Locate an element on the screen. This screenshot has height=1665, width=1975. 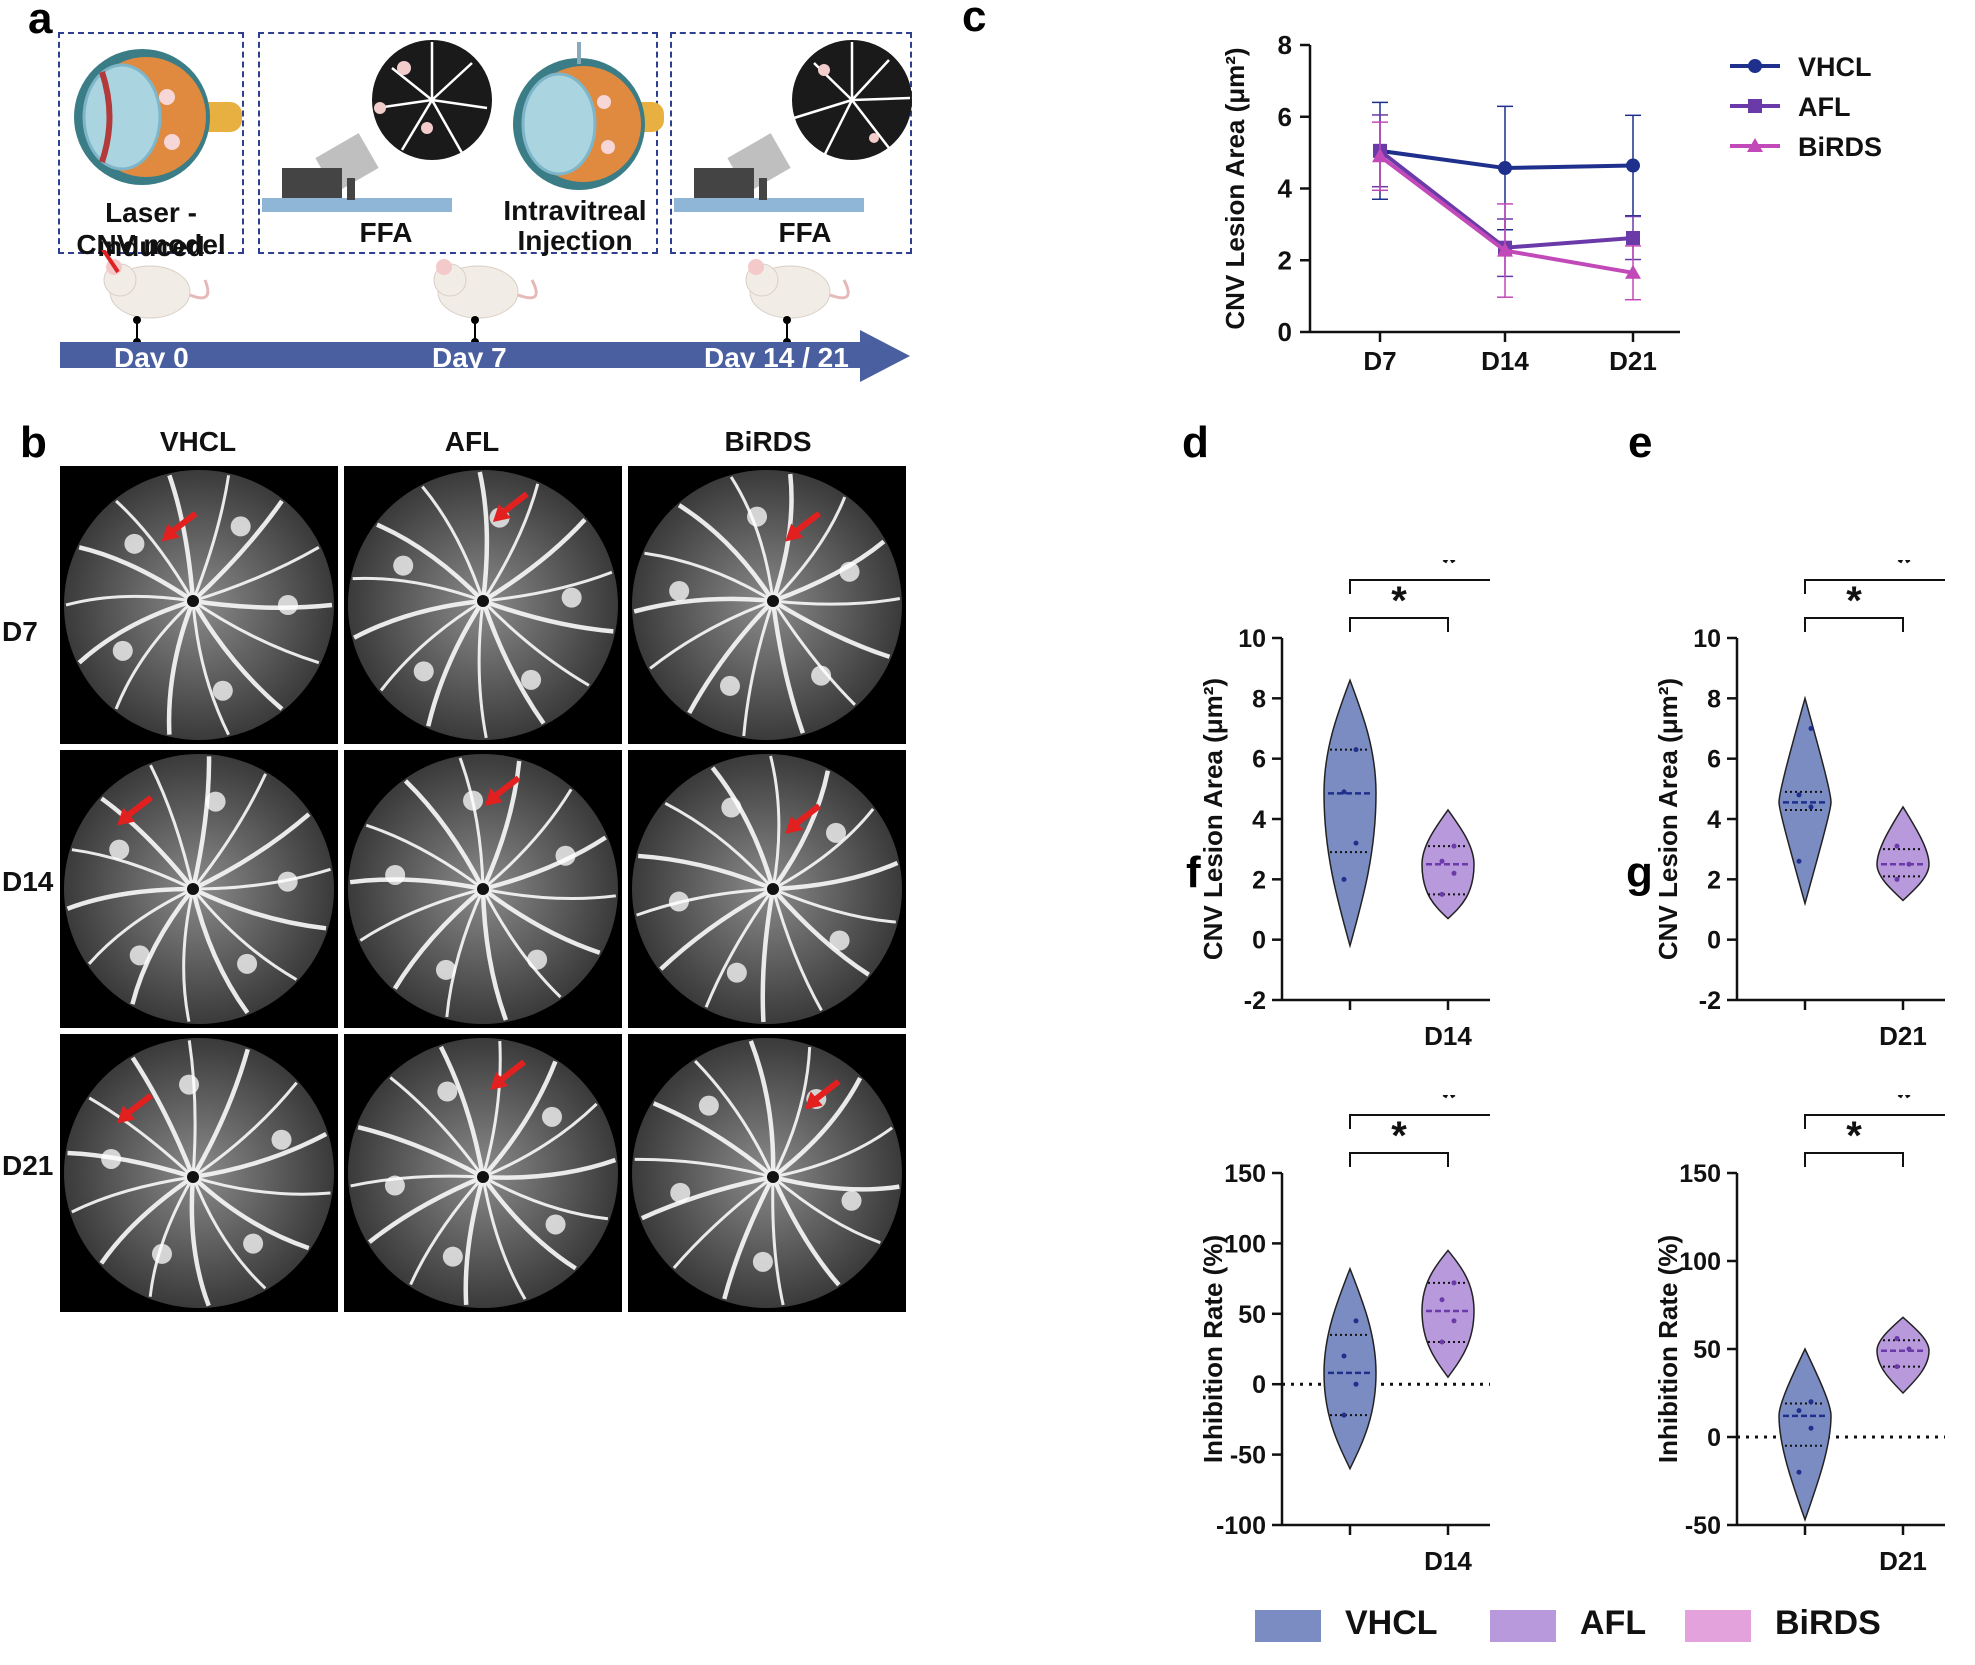
chart-g-violin-afl is located at coordinates (1903, 1355).